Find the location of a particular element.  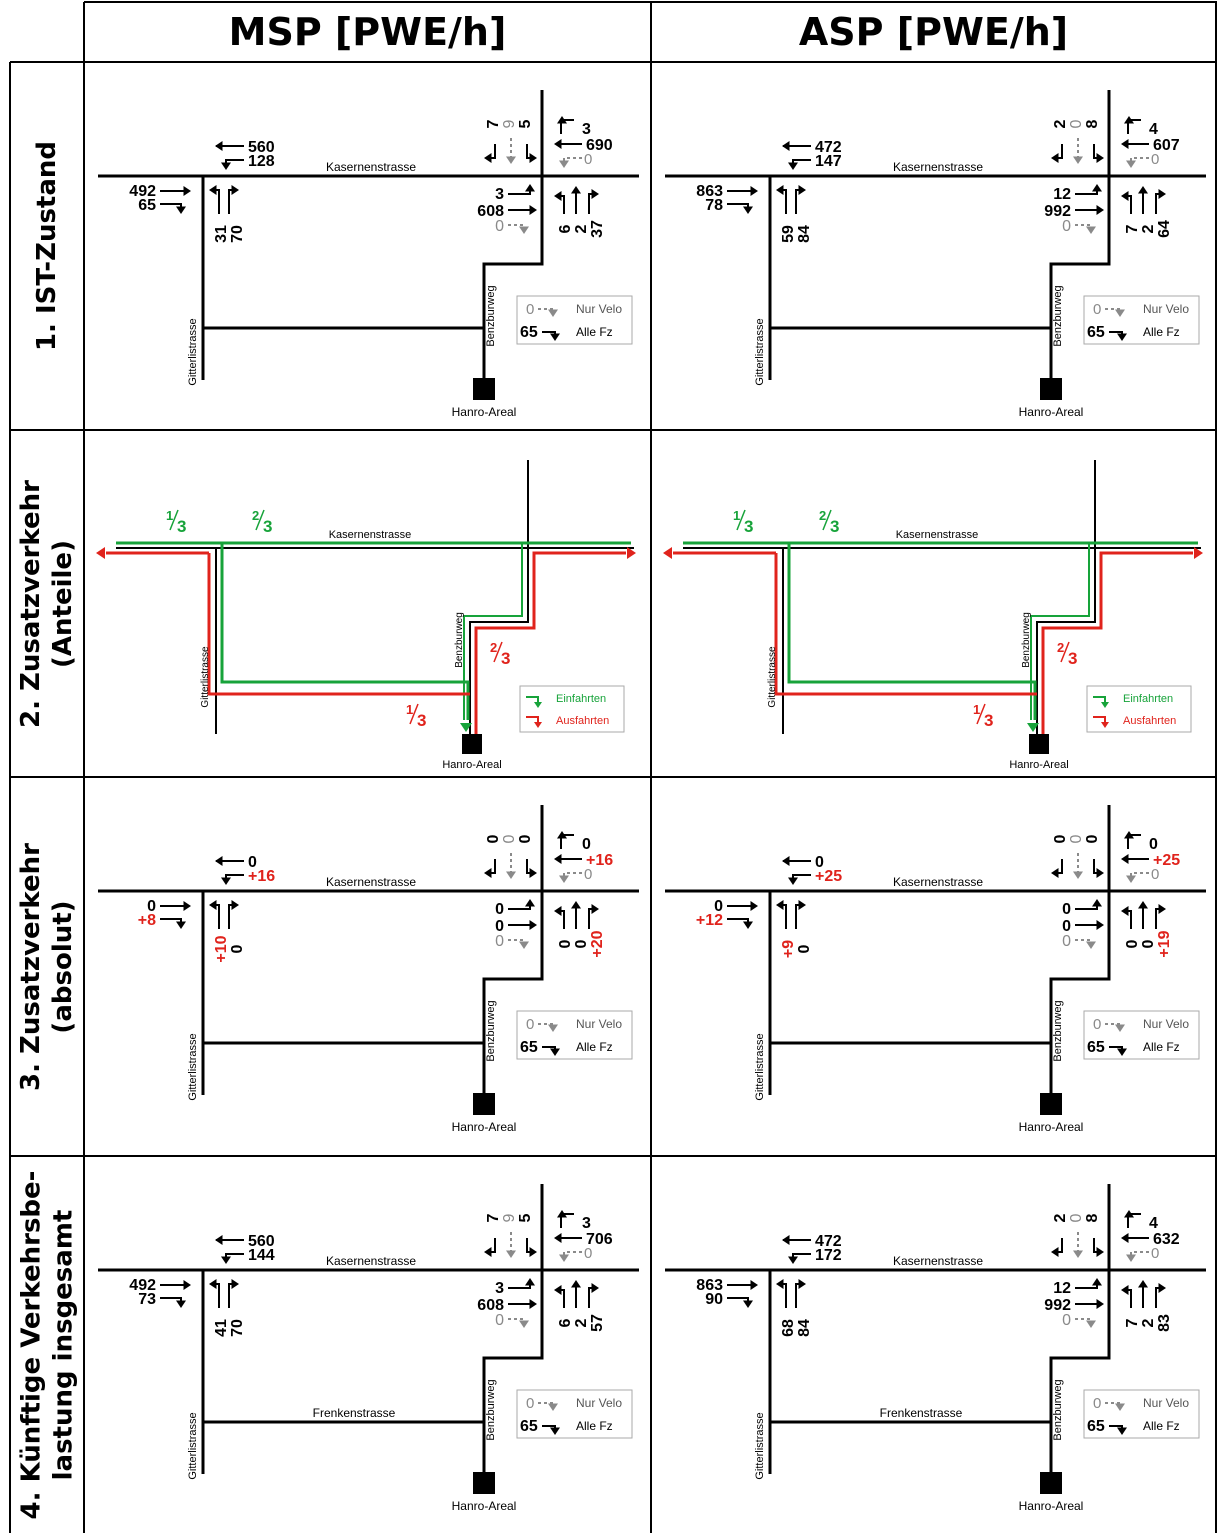

west-through-arrow-head is located at coordinates (219, 146).